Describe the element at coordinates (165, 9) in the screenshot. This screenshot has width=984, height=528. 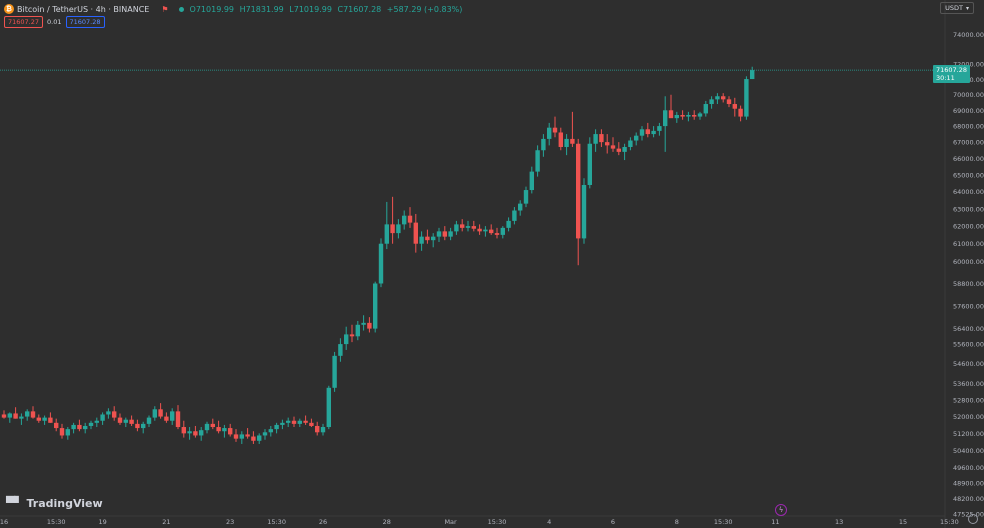
I see `flag-icon: ⚑` at that location.